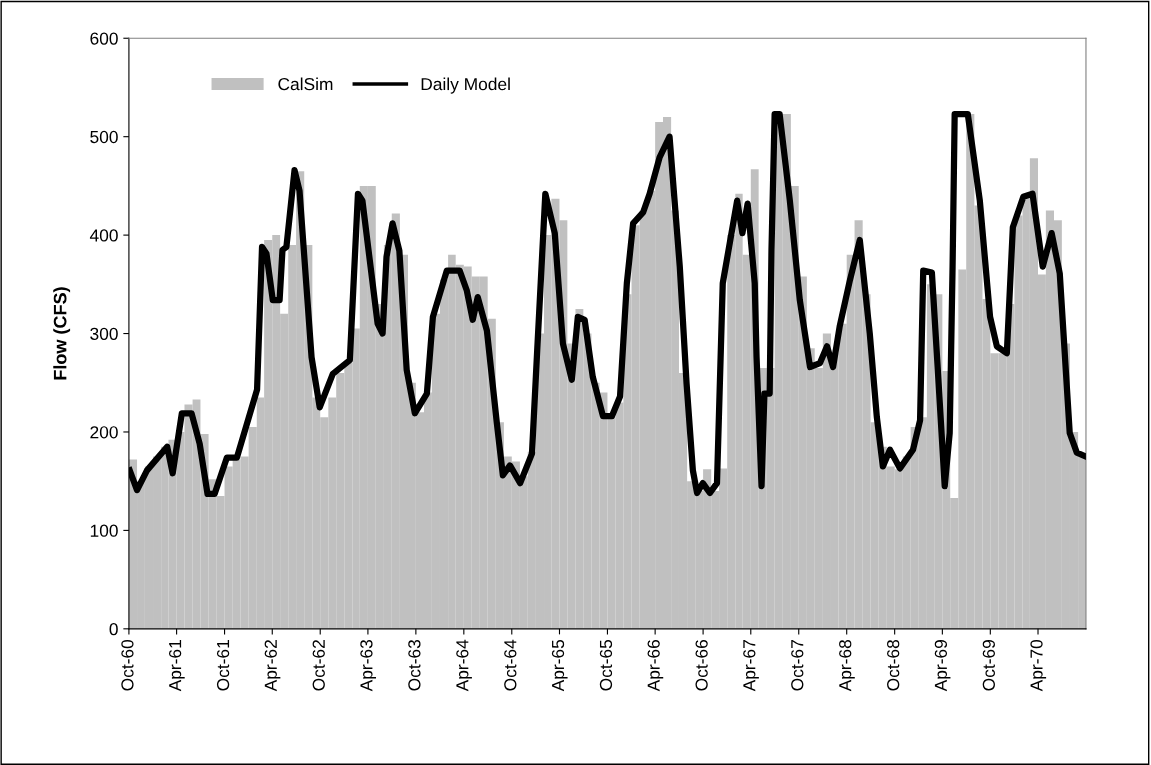 The image size is (1151, 765). I want to click on y-tick-label: 600, so click(104, 38).